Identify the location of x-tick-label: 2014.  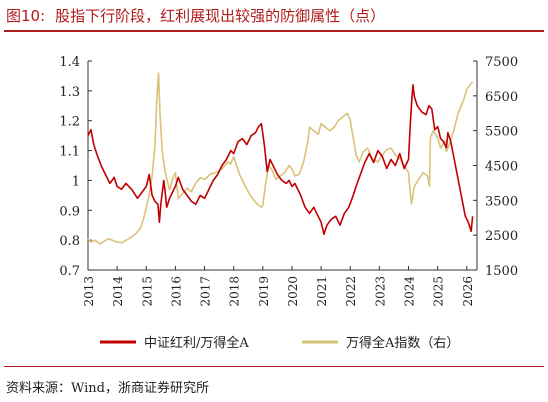
(118, 291).